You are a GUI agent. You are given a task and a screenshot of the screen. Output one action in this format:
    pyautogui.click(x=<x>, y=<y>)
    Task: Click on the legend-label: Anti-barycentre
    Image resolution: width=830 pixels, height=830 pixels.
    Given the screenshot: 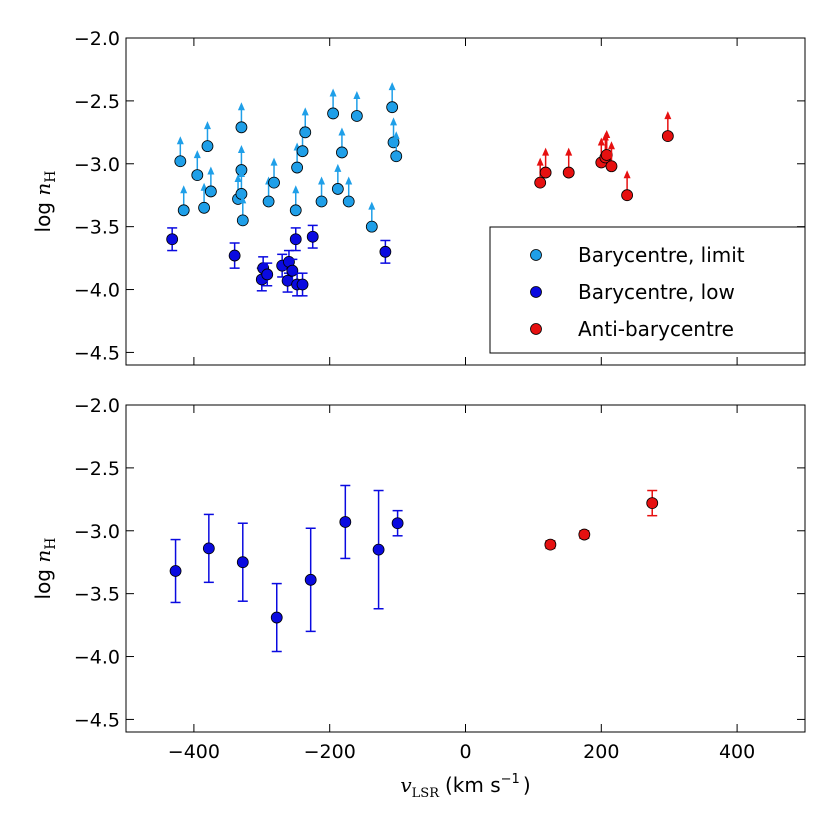 What is the action you would take?
    pyautogui.click(x=656, y=329)
    